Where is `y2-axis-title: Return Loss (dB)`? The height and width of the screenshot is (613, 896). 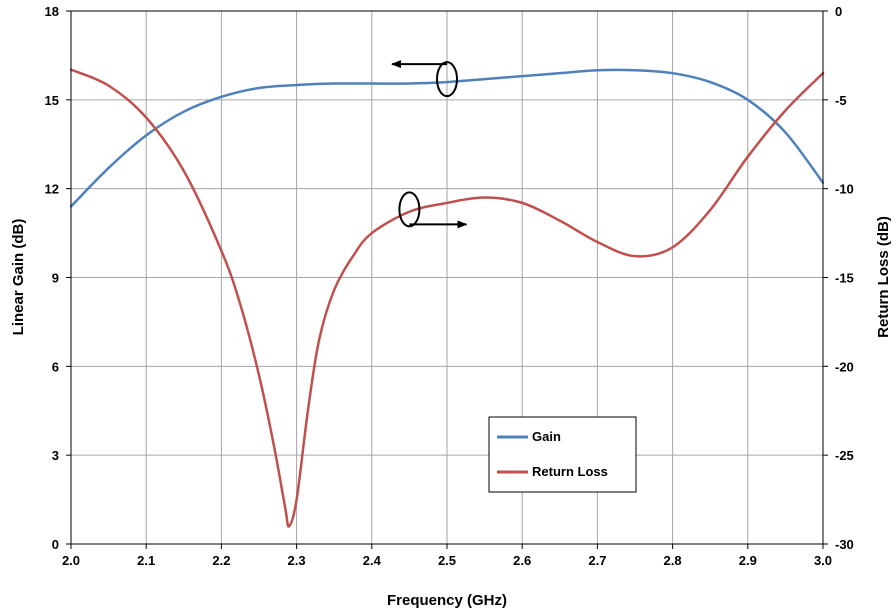
y2-axis-title: Return Loss (dB) is located at coordinates (883, 277).